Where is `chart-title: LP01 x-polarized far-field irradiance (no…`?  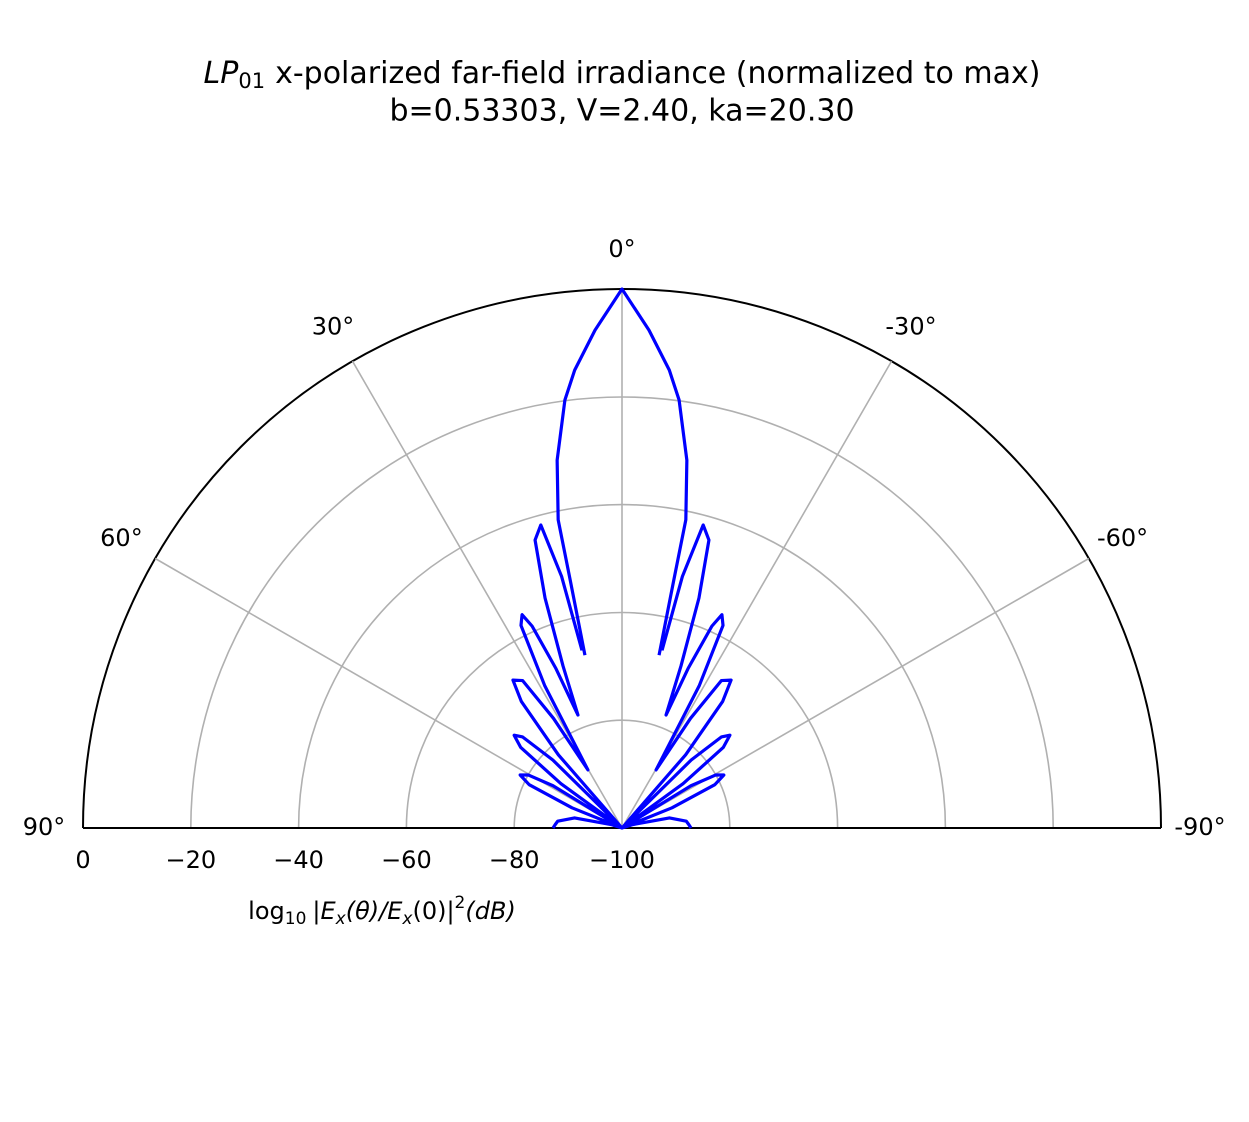
chart-title: LP01 x-polarized far-field irradiance (no… is located at coordinates (622, 75).